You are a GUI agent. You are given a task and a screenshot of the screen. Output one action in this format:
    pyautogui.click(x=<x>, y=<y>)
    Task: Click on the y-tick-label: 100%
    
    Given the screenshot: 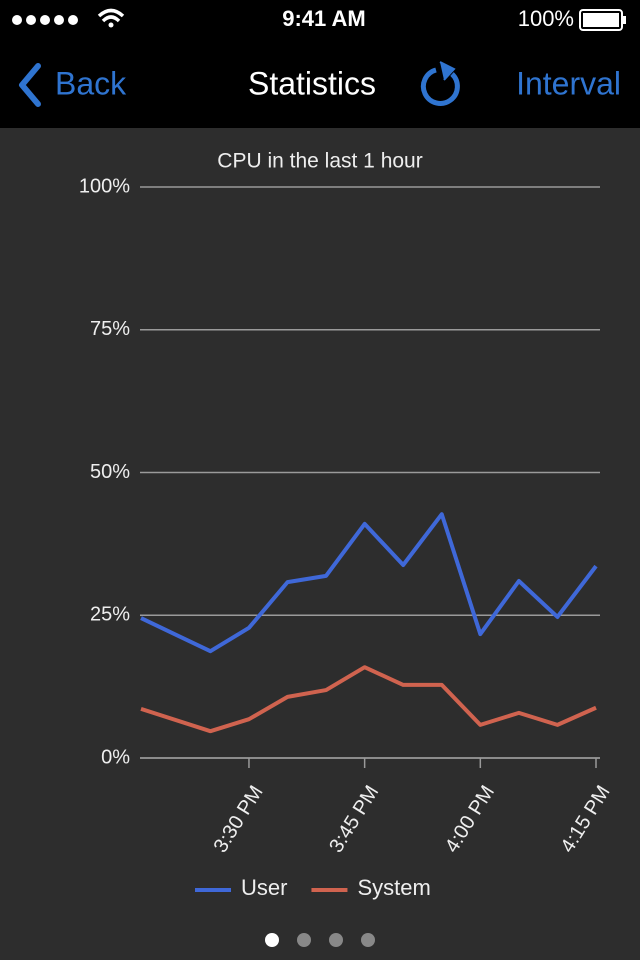 What is the action you would take?
    pyautogui.click(x=104, y=186)
    